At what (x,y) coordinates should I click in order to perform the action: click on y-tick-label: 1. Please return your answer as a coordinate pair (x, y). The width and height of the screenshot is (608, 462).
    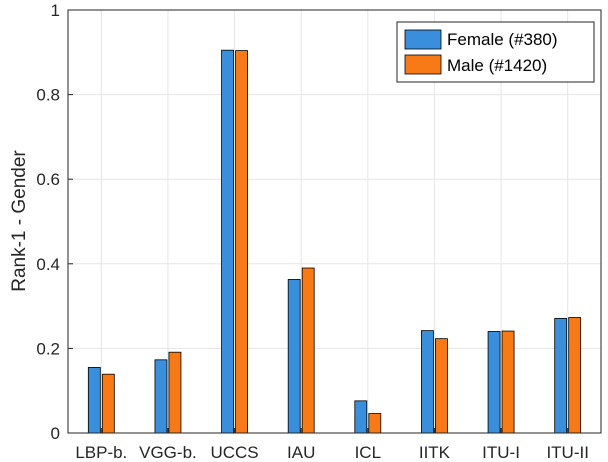
    Looking at the image, I should click on (55, 10).